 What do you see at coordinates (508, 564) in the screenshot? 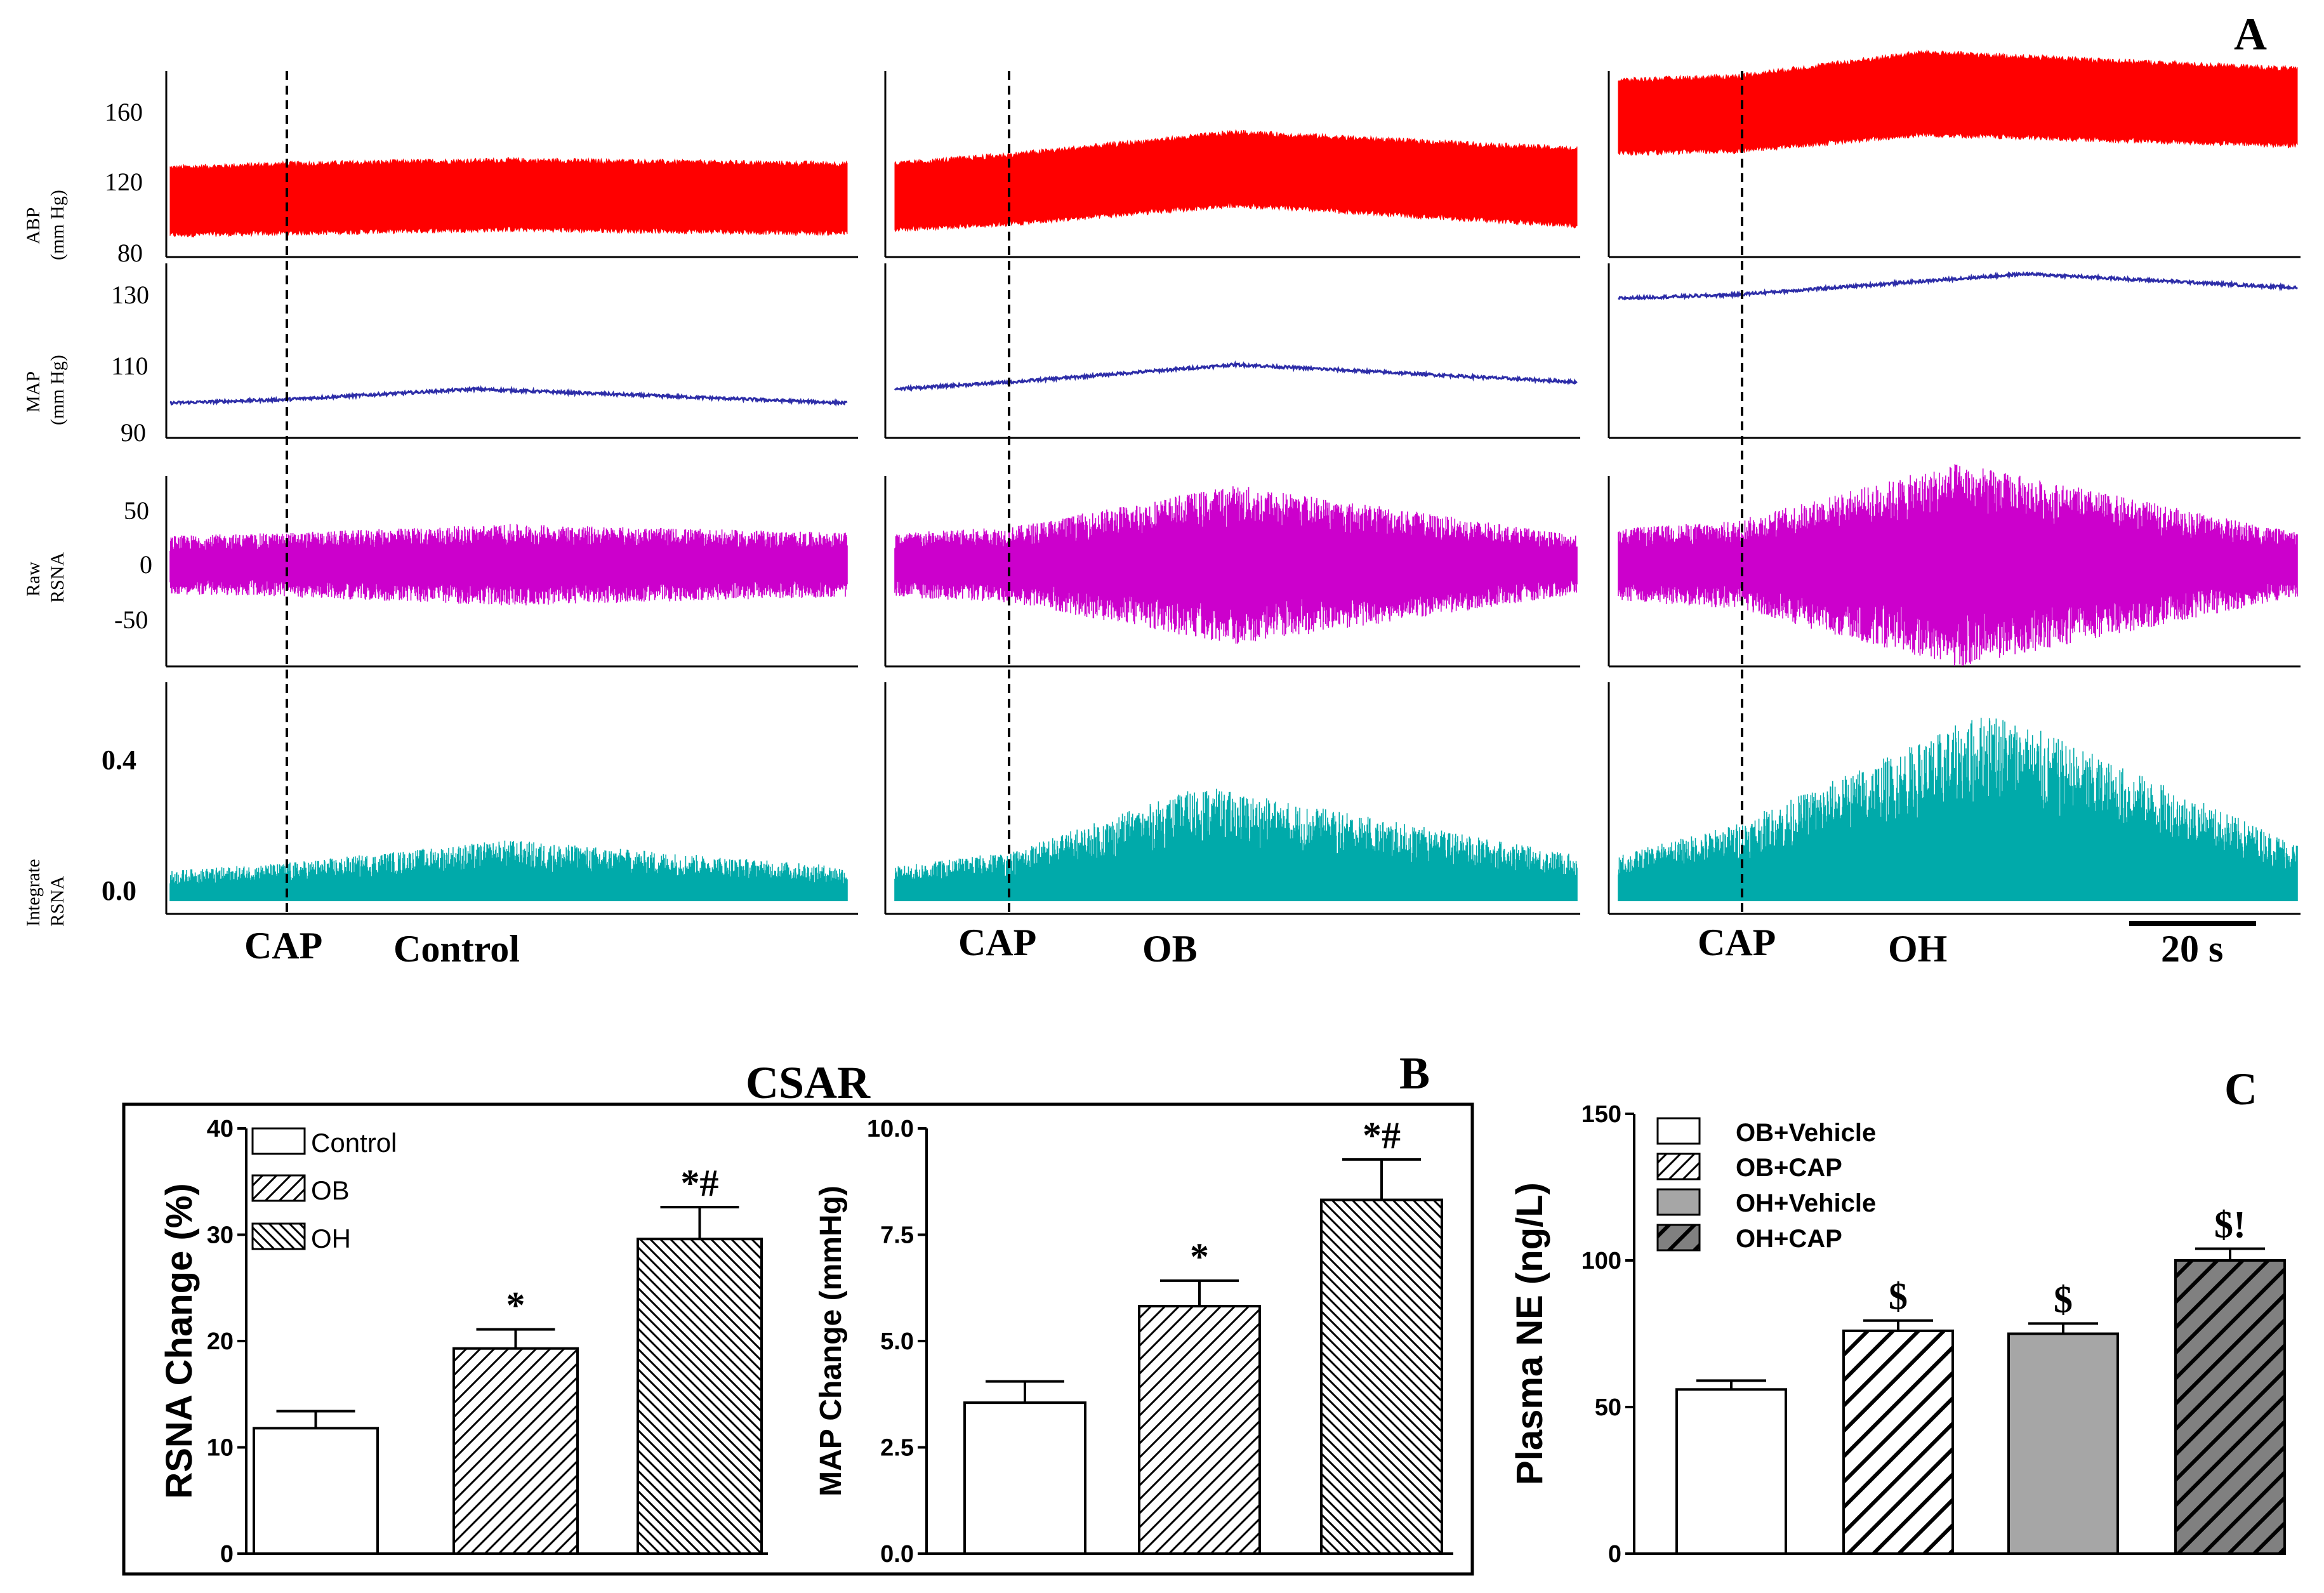
I see `raw-rsna-trace-control` at bounding box center [508, 564].